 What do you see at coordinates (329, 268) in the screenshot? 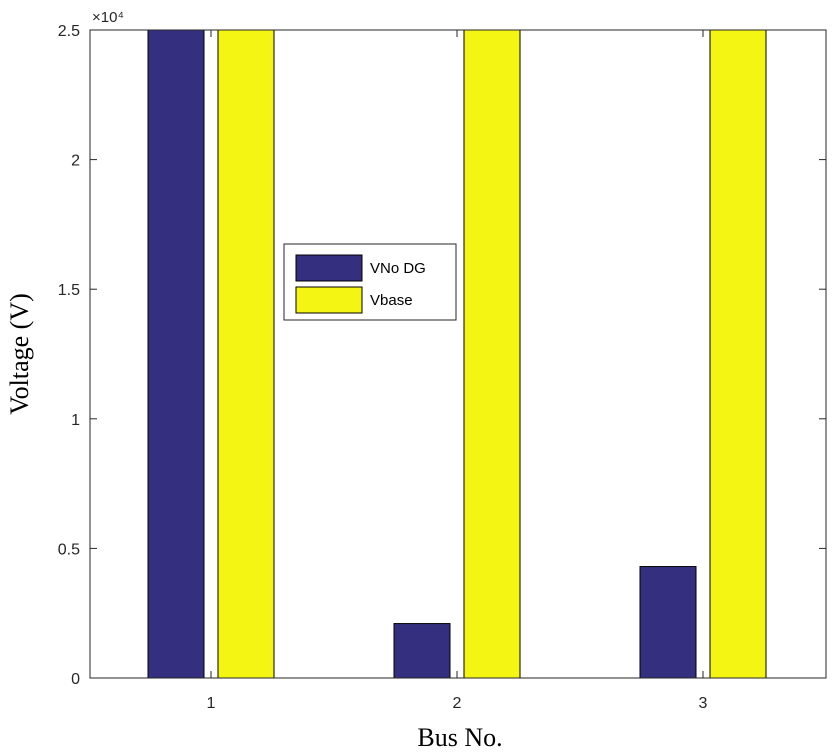
I see `legend-swatch-vno-dg` at bounding box center [329, 268].